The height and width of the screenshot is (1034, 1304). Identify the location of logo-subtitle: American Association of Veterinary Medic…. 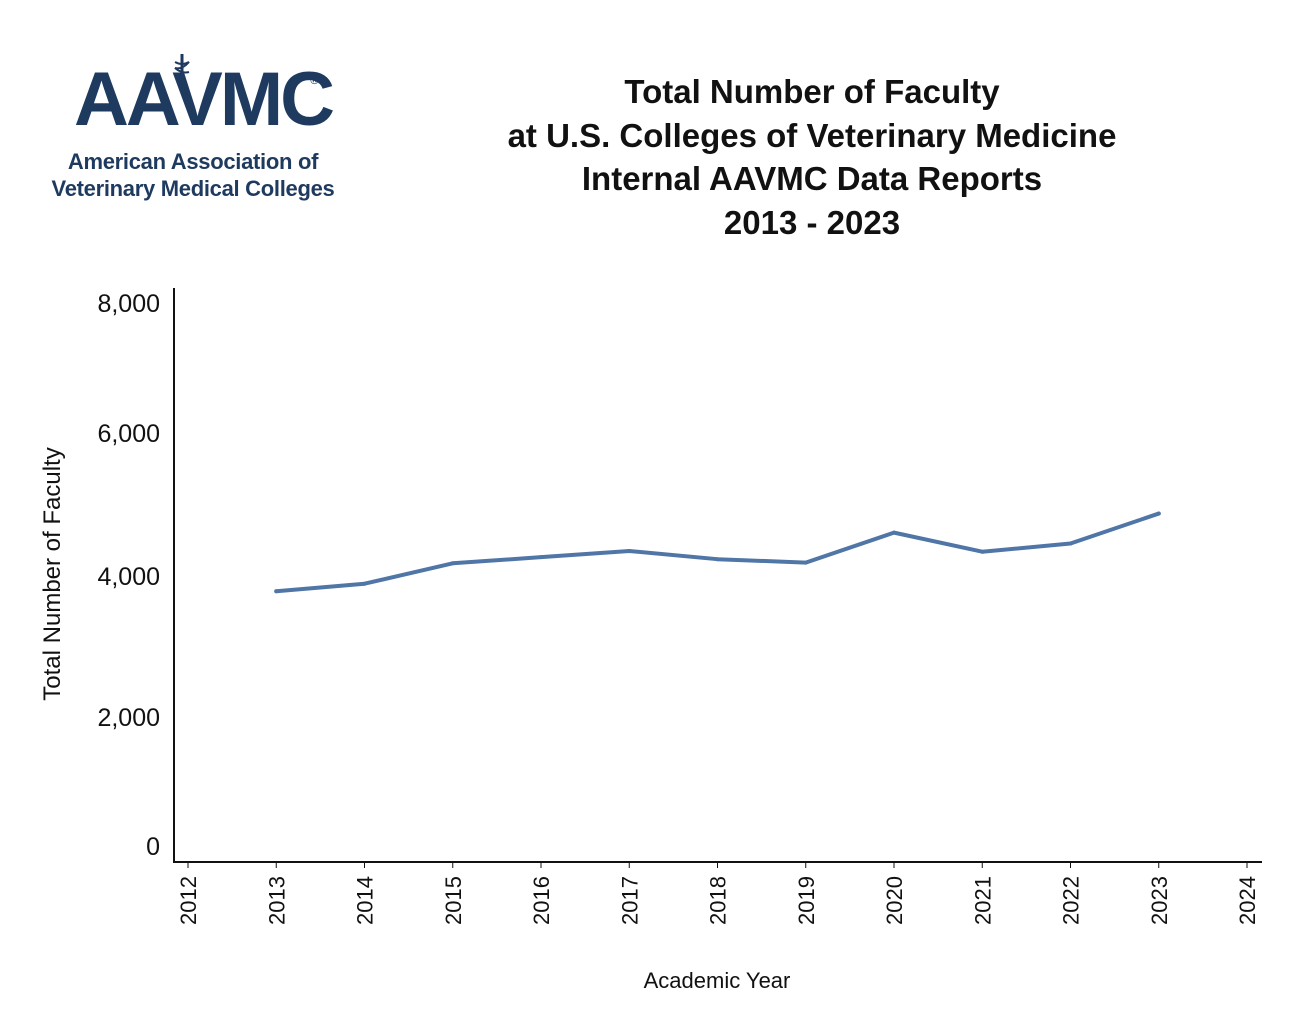
(193, 175).